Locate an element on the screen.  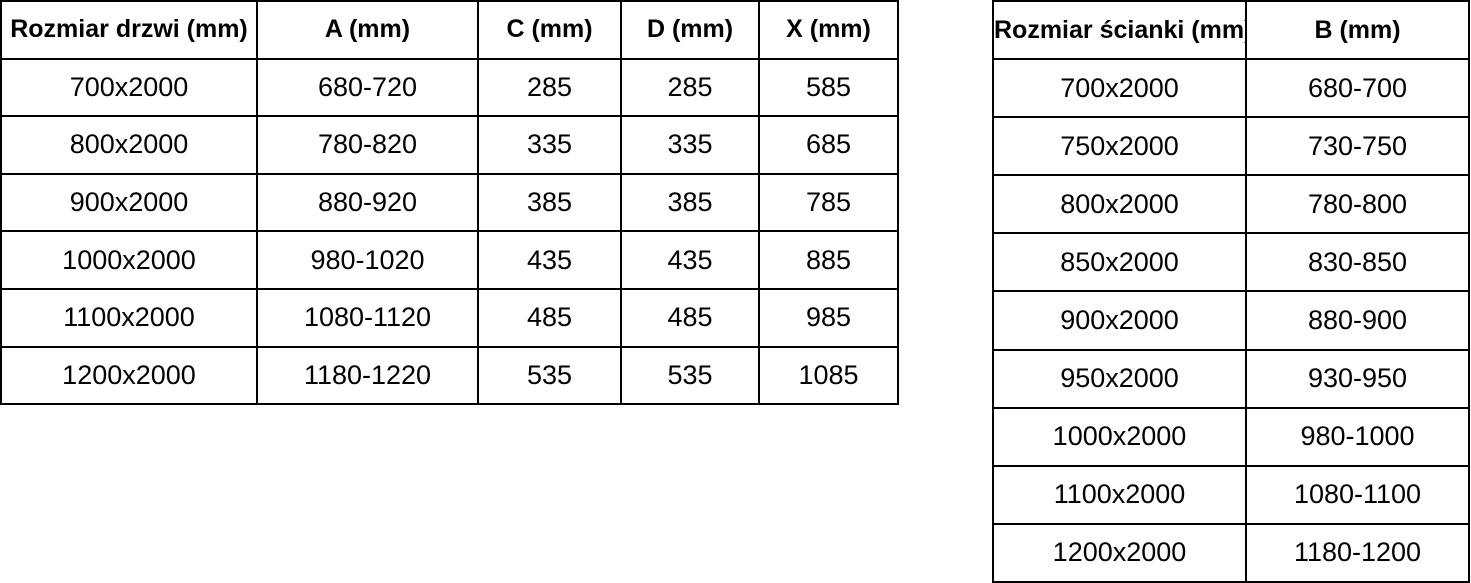
table-cell: 1180-1200 is located at coordinates (1357, 552).